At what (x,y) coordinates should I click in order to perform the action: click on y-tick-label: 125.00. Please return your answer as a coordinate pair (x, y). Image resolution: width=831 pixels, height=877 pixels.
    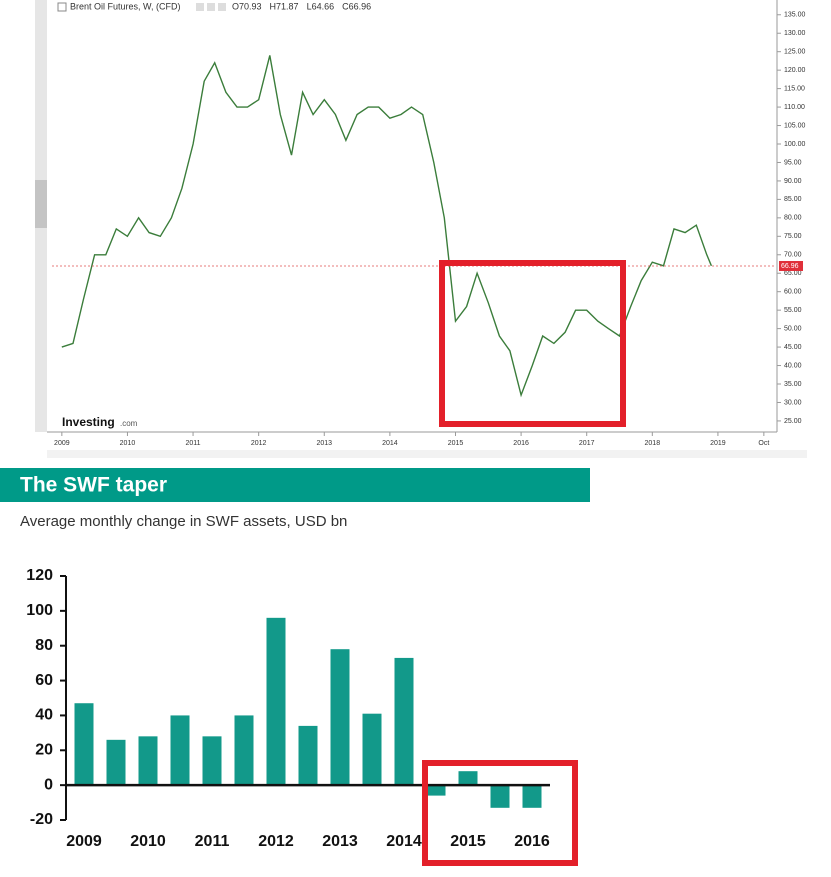
    Looking at the image, I should click on (795, 52).